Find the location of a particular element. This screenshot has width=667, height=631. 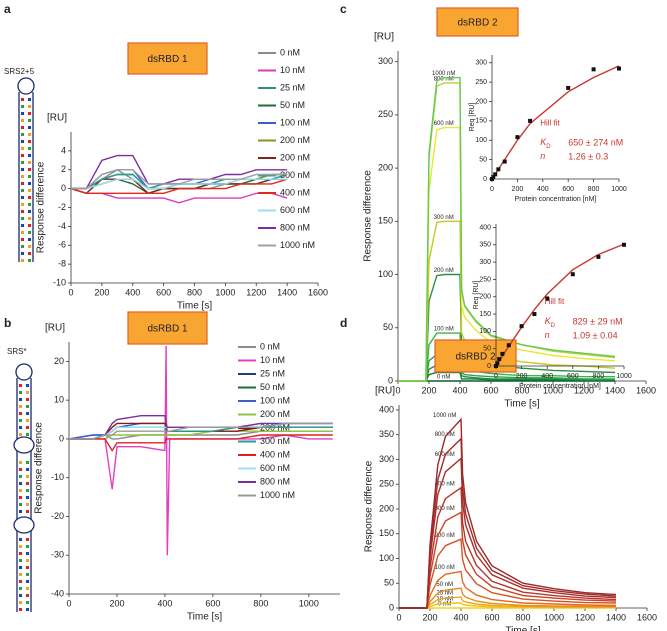

y-unit: [RU] is located at coordinates (57, 118).